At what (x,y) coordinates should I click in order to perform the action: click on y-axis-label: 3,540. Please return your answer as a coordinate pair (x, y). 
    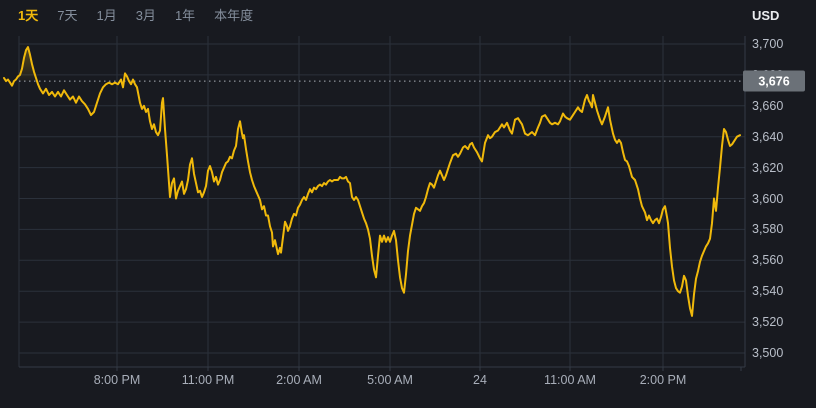
    Looking at the image, I should click on (768, 291).